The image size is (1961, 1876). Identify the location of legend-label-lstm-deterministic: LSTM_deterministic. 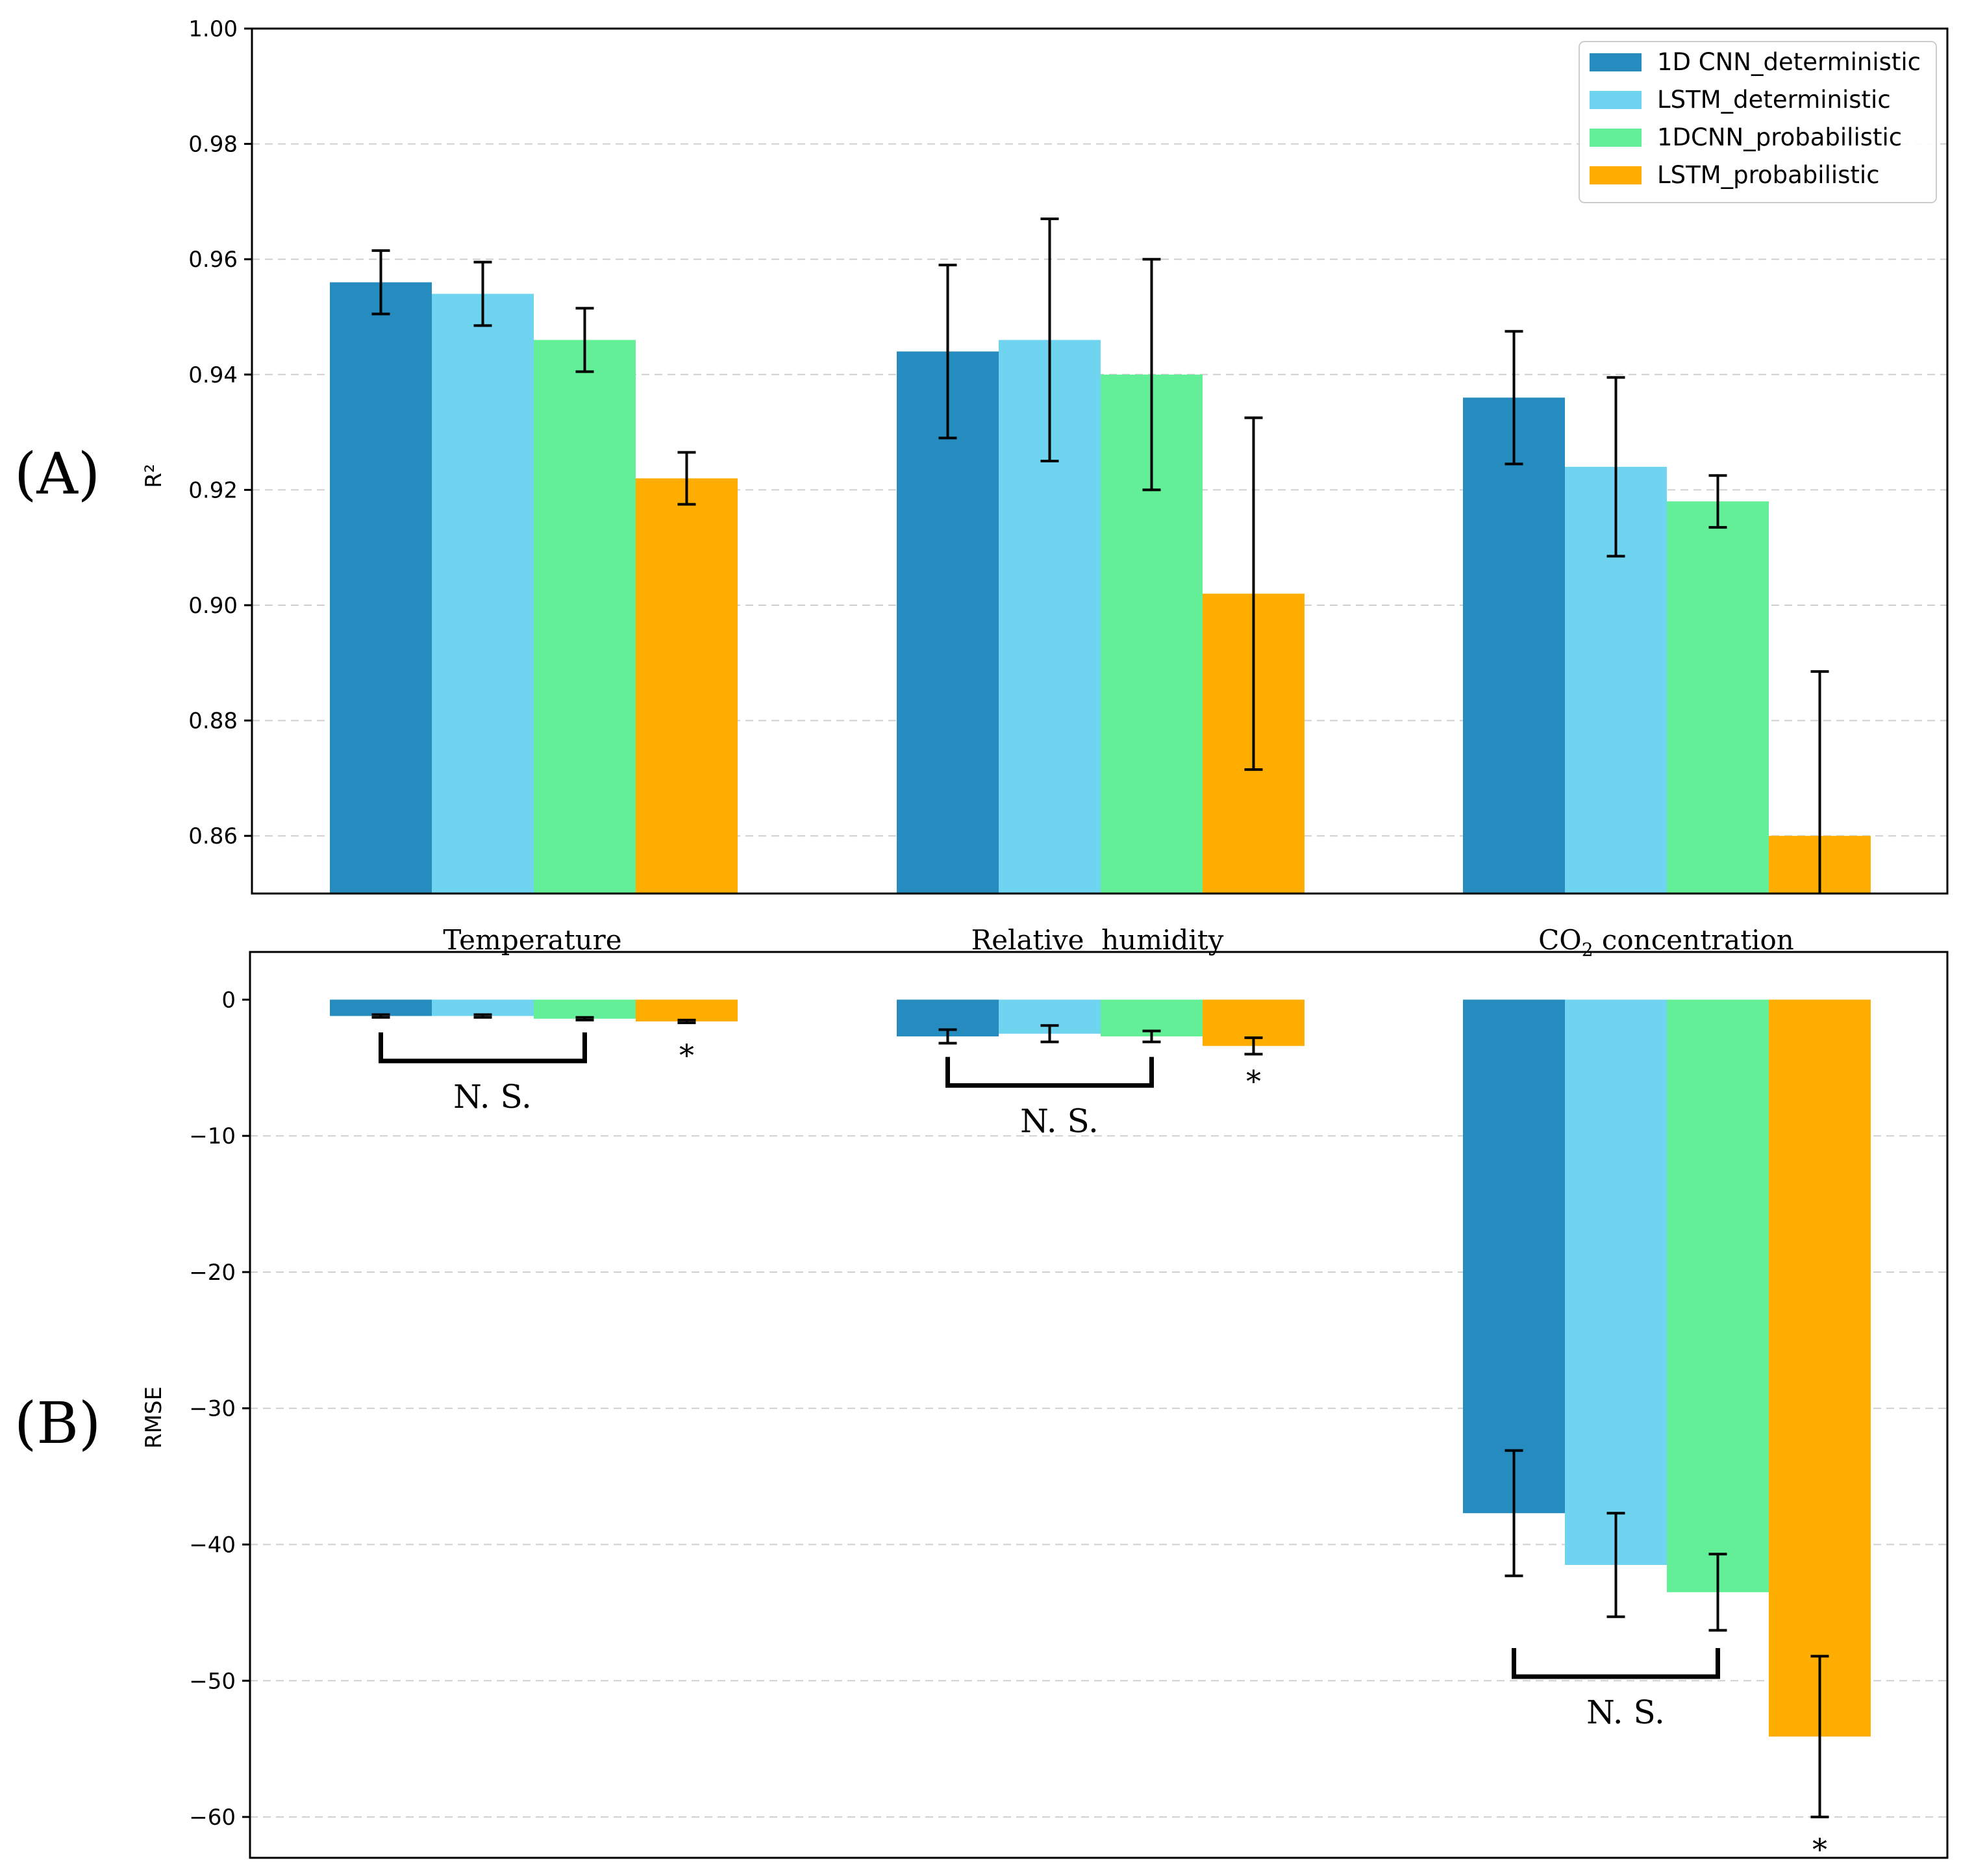
(1774, 100).